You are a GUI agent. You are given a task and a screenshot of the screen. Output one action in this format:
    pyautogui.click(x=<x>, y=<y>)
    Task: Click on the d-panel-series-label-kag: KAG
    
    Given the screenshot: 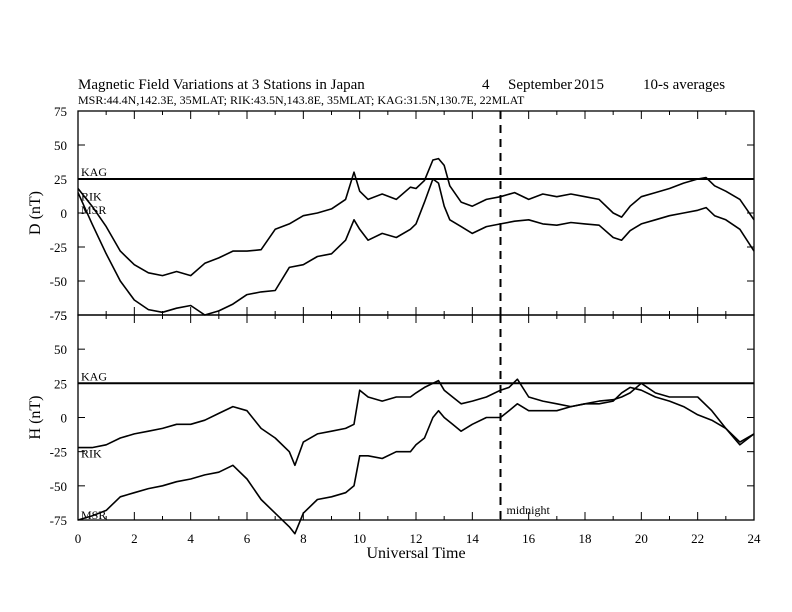 What is the action you would take?
    pyautogui.click(x=94, y=172)
    